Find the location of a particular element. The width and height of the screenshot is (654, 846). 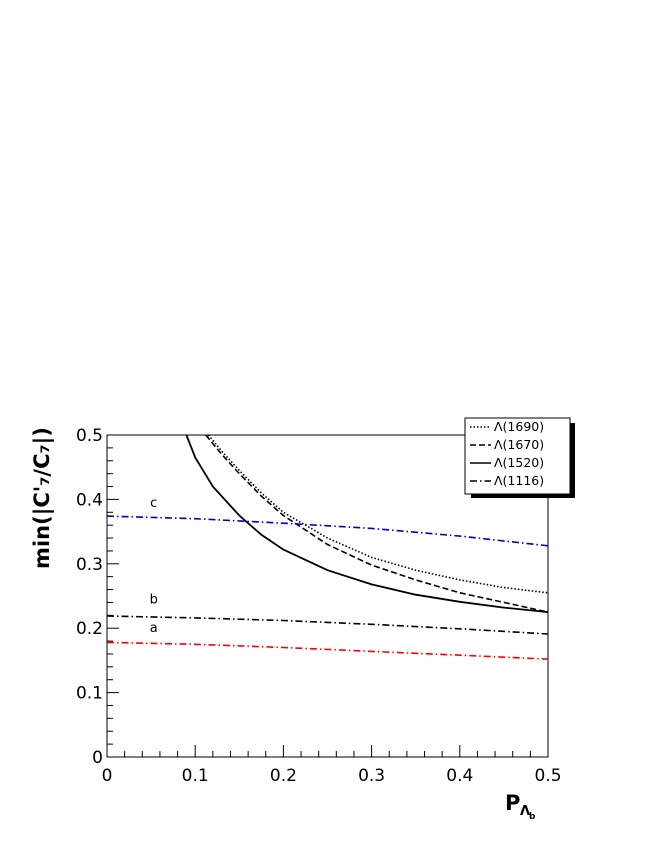

series-lambda1116-a-line is located at coordinates (327, 650).